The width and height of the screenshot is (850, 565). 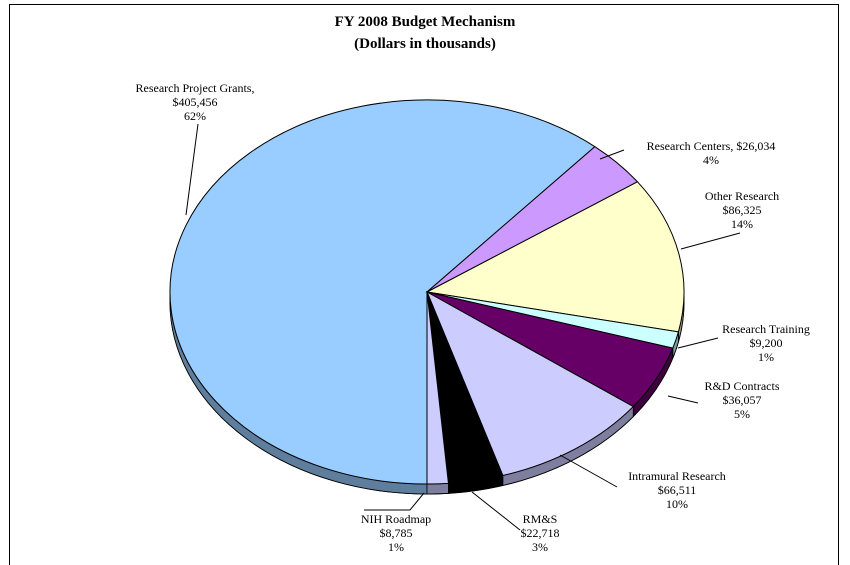 I want to click on slice-label-value: $22,718, so click(x=540, y=533).